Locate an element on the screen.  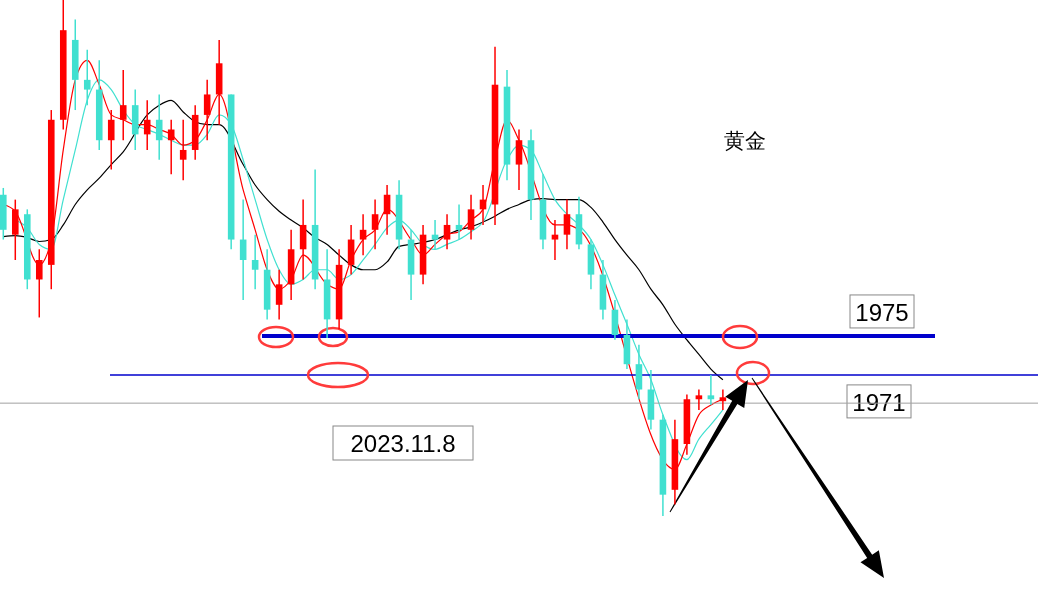
ref-line-label: 1971 is located at coordinates (879, 402).